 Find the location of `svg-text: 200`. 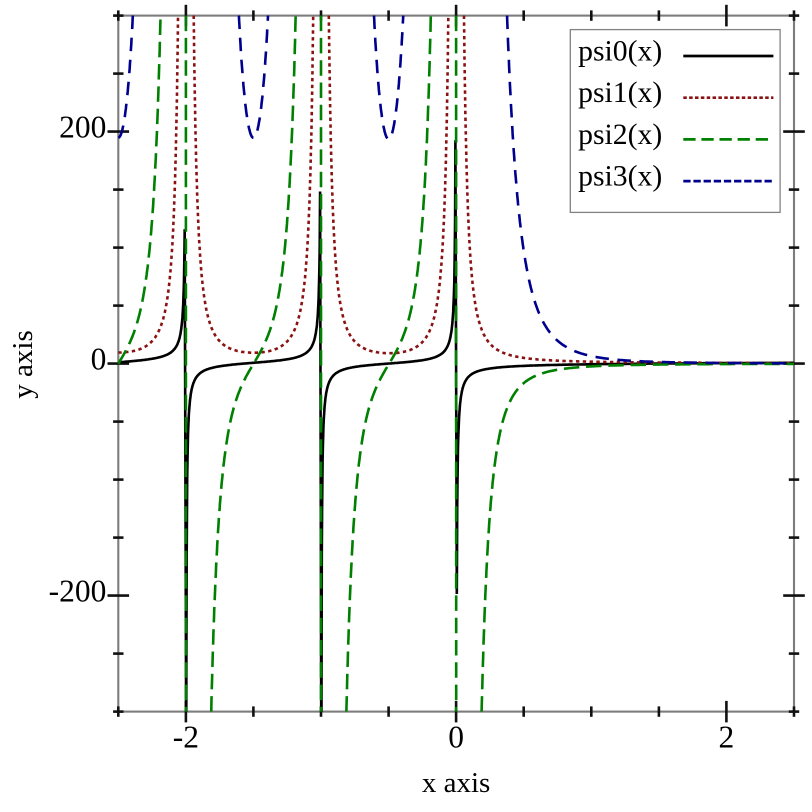

svg-text: 200 is located at coordinates (82, 127).